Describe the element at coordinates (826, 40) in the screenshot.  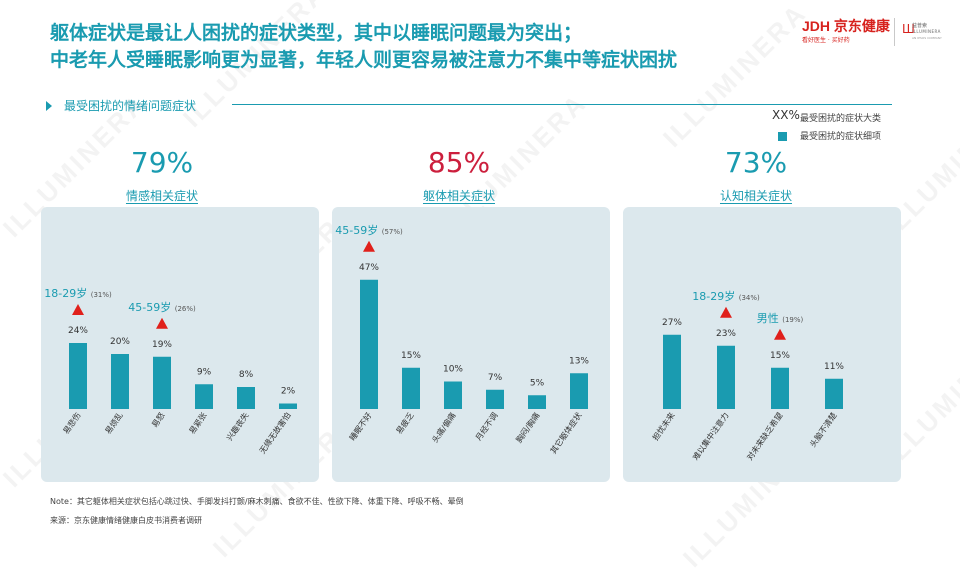
I see `jd-health-tagline: 看好医生 · 买好药` at that location.